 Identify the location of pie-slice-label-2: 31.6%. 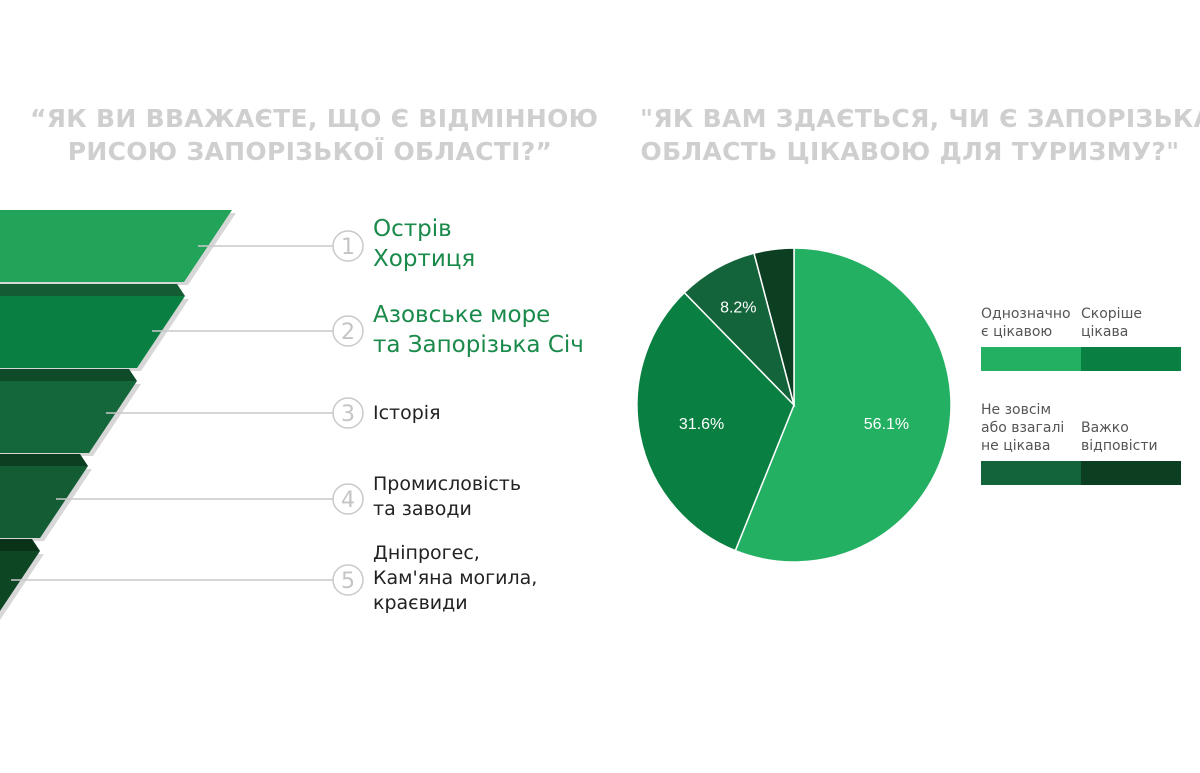
(701, 424).